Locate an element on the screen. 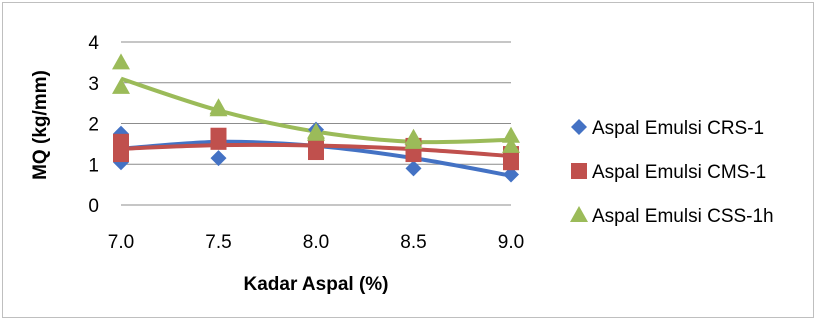  legend-marker-square is located at coordinates (579, 171).